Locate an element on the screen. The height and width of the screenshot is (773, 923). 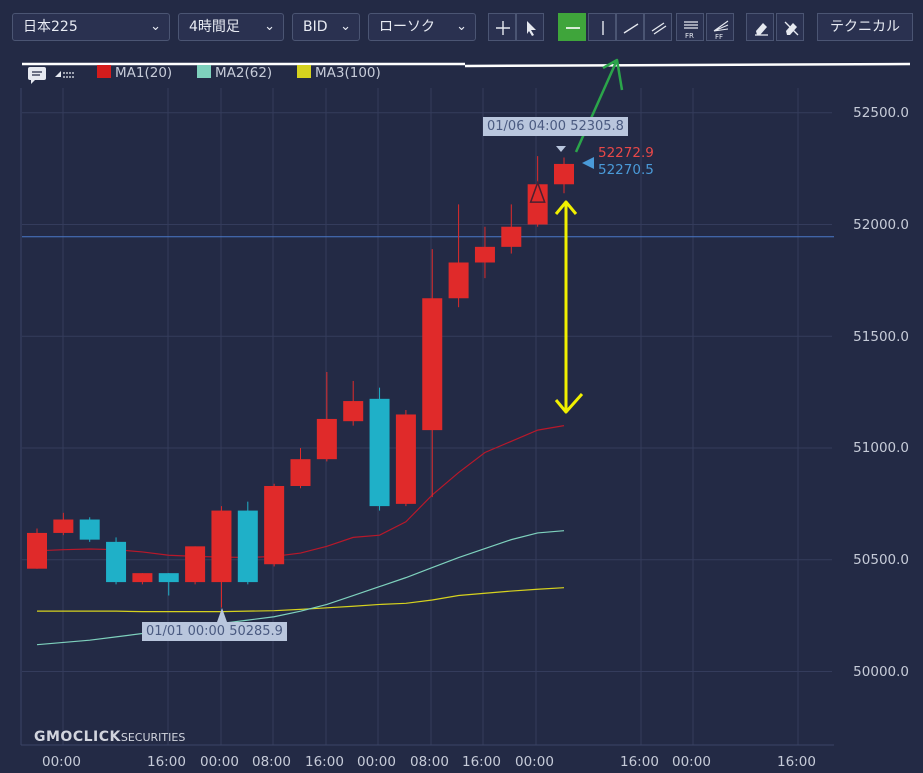
y-tick-label: 50000.0 is located at coordinates (881, 672).